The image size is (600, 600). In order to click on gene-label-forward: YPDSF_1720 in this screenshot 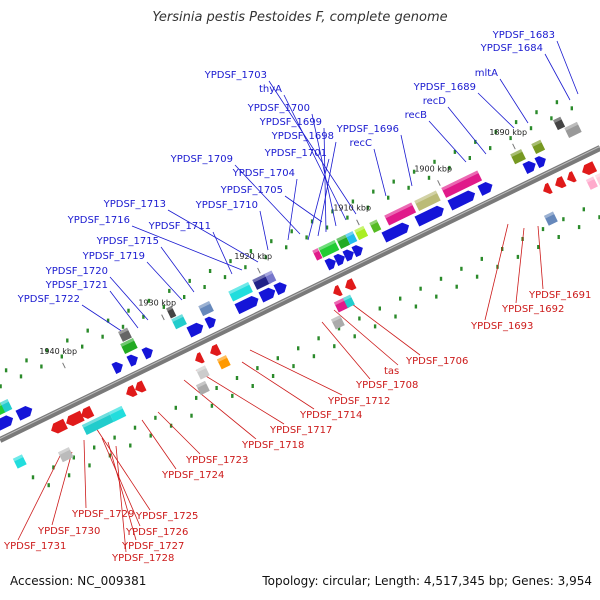, I will do `click(76, 271)`.